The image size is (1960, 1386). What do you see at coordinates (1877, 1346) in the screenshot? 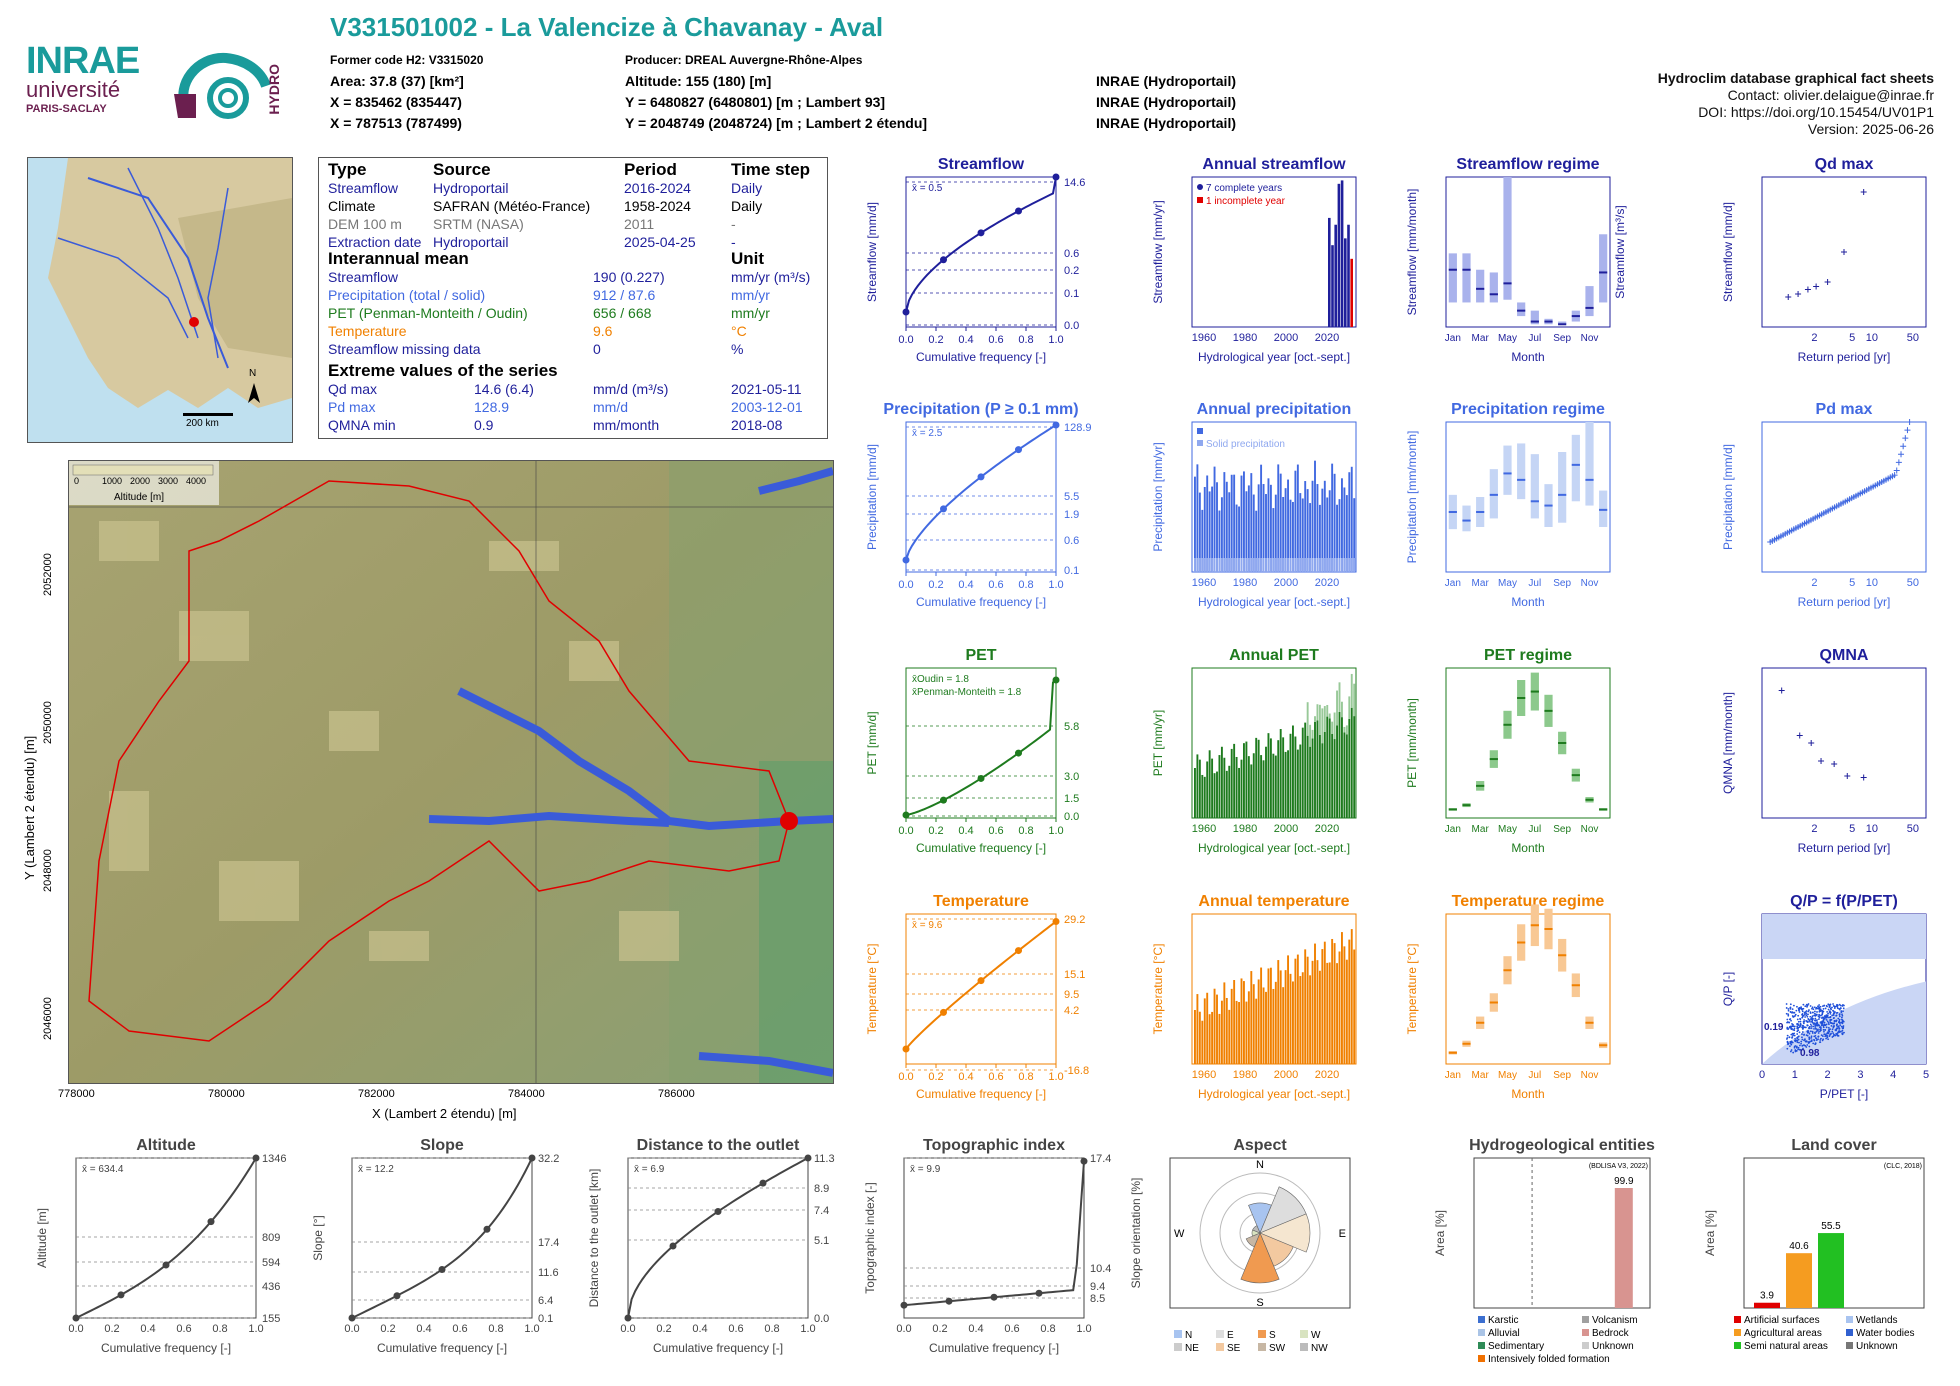
I see `landcover-legend: Unknown` at bounding box center [1877, 1346].